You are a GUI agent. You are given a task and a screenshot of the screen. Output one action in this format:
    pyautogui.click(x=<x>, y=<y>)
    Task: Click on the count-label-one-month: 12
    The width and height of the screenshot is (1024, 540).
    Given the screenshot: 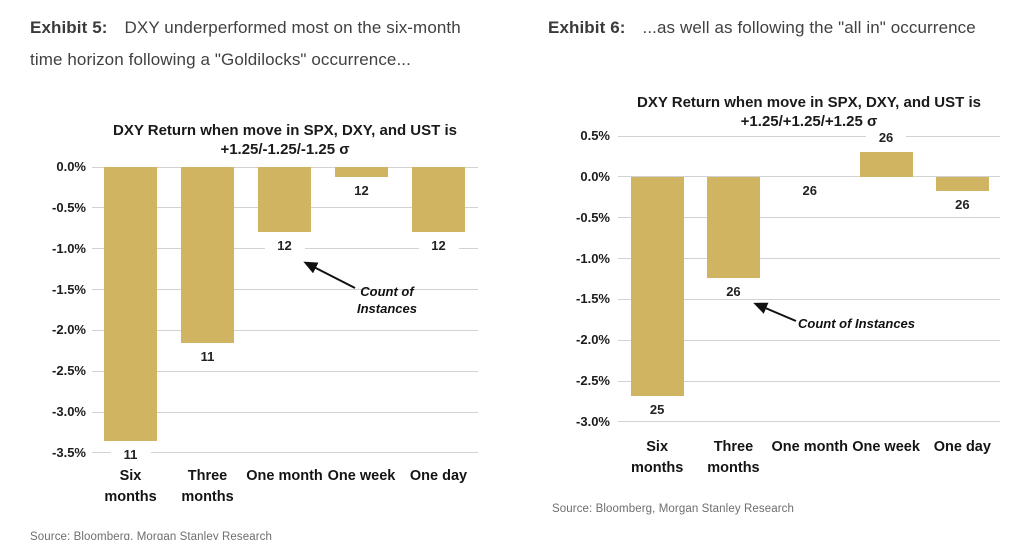 What is the action you would take?
    pyautogui.click(x=284, y=246)
    